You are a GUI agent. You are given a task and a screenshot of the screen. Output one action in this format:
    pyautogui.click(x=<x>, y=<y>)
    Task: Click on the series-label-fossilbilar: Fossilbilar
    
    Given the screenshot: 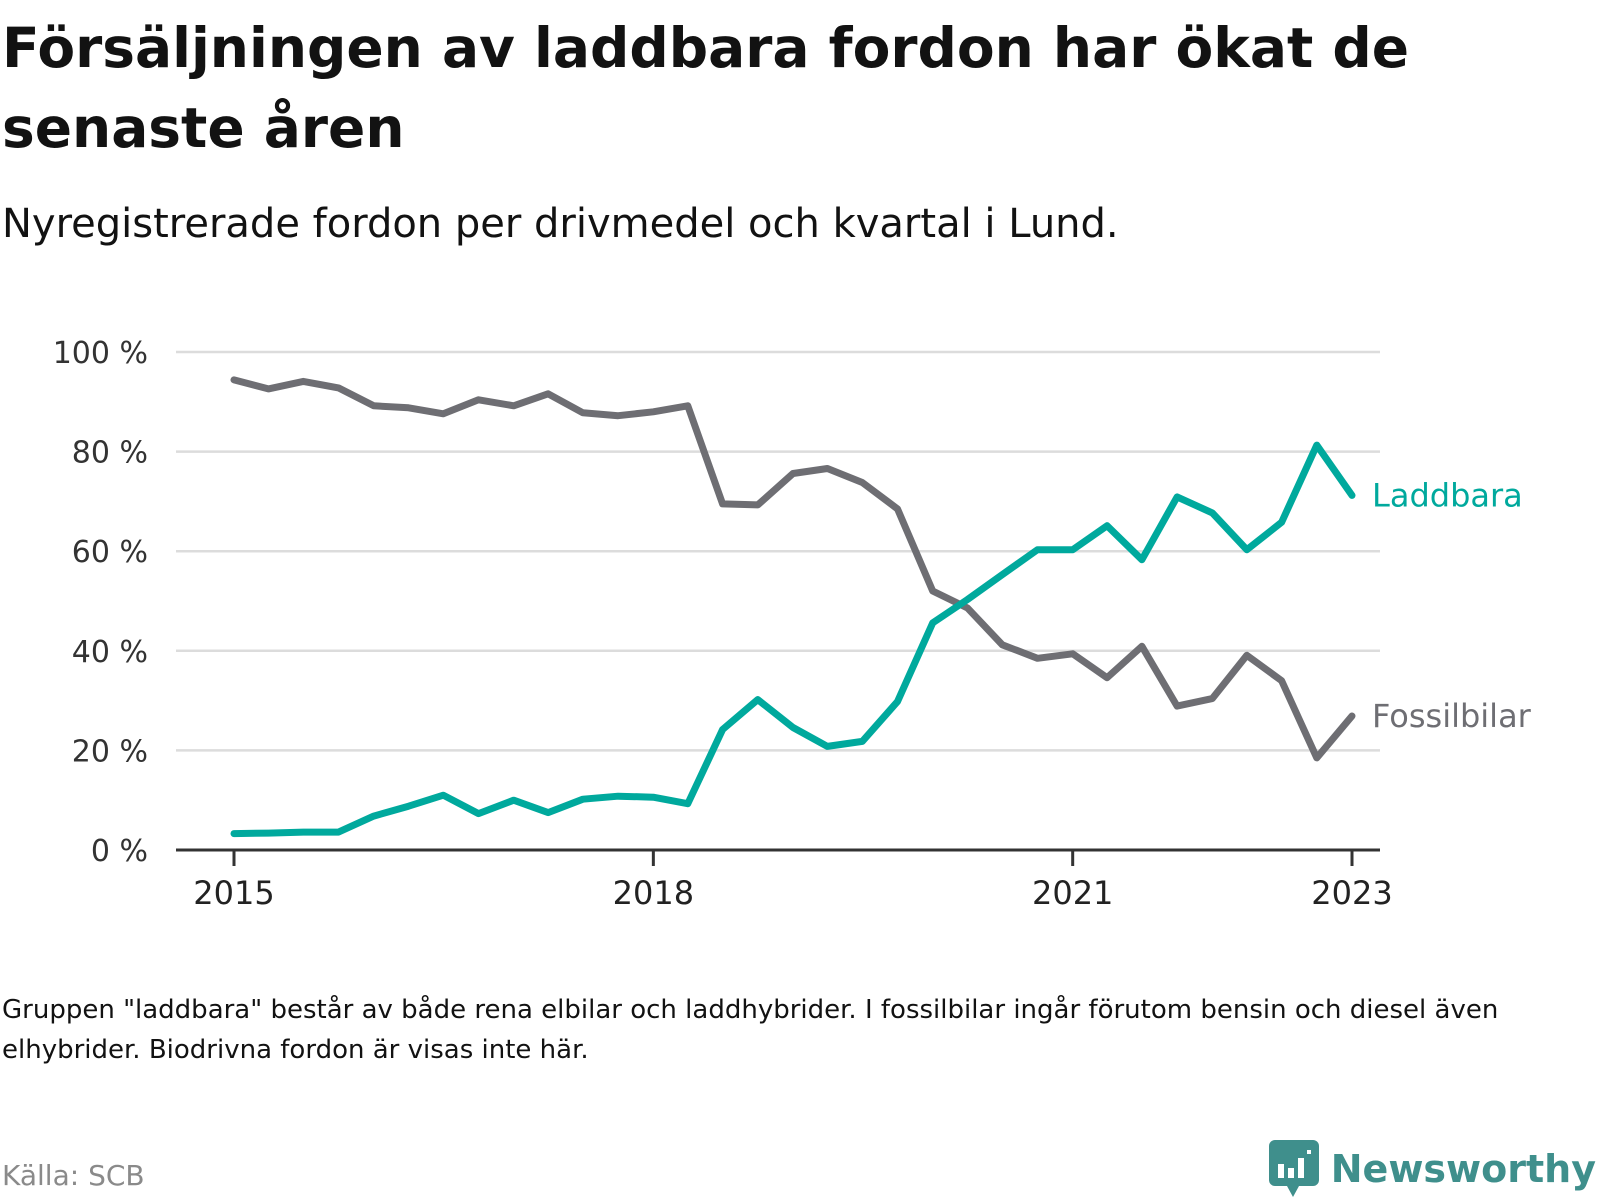 What is the action you would take?
    pyautogui.click(x=1452, y=716)
    